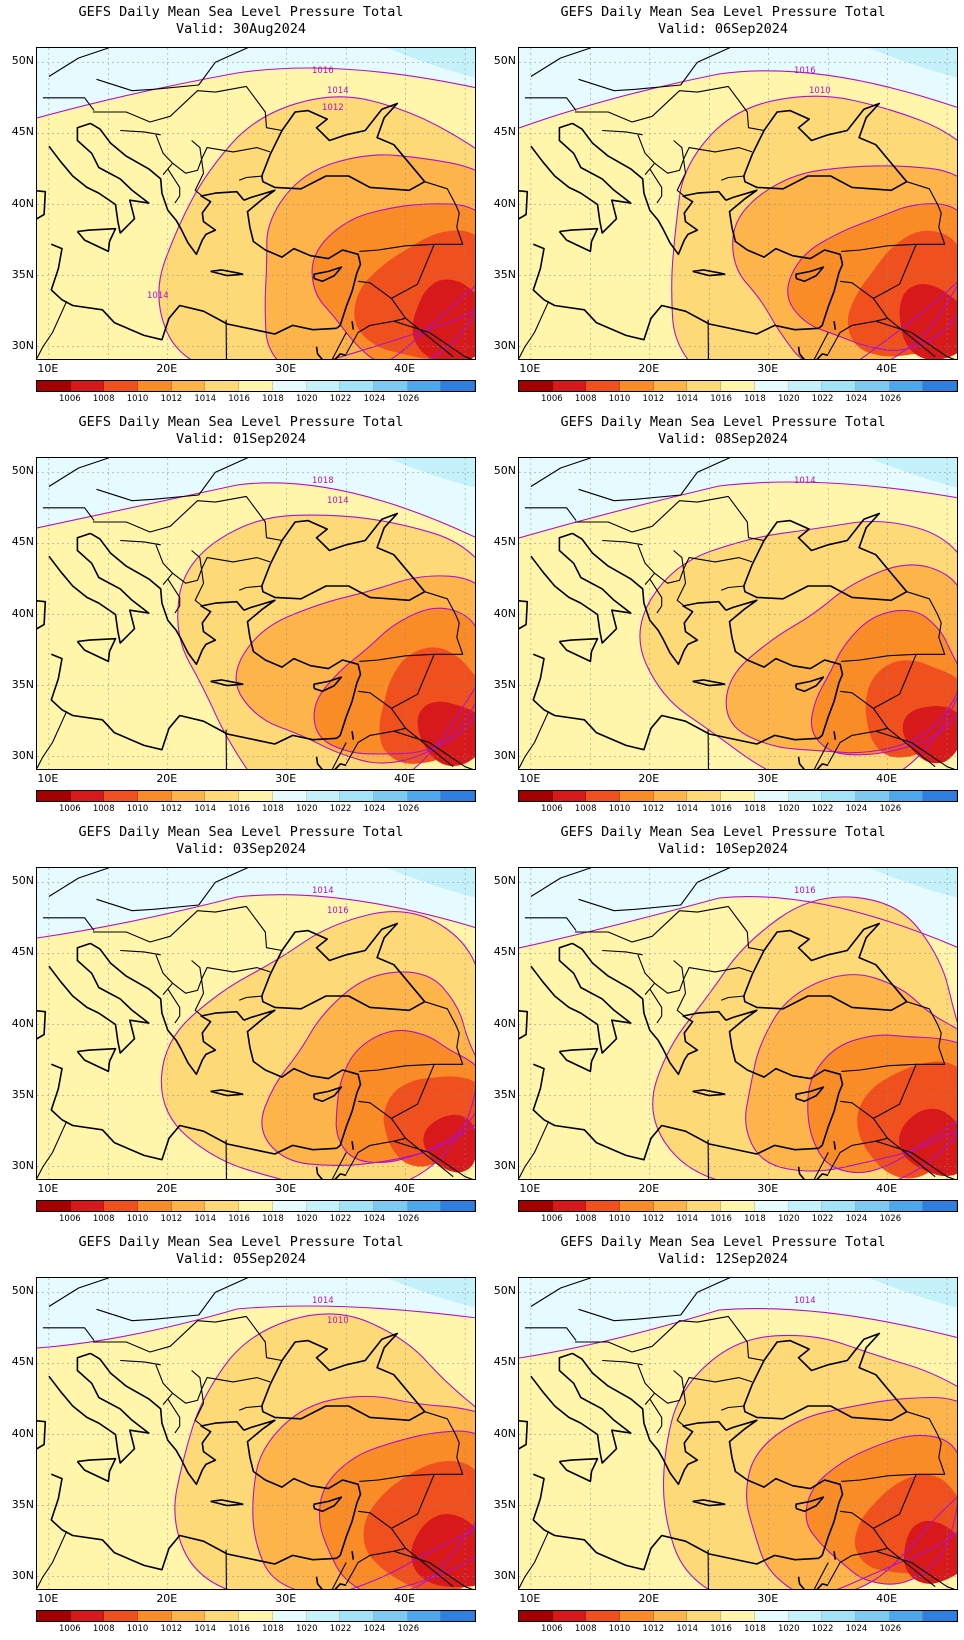  I want to click on colorbar-label: 1018, so click(273, 399).